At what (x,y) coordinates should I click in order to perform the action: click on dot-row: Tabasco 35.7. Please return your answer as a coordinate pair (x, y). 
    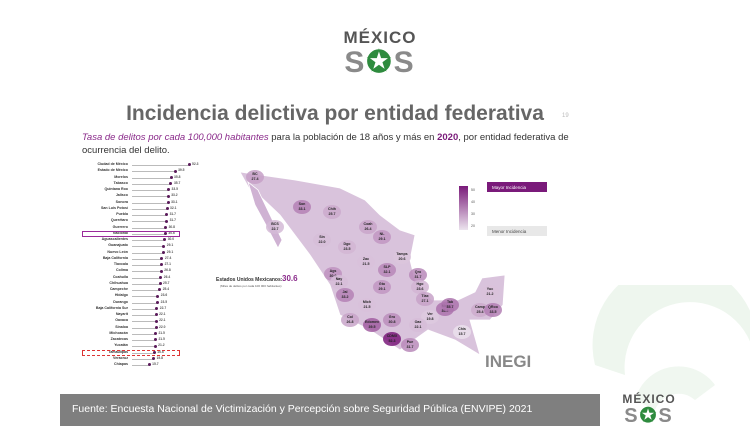
    Looking at the image, I should click on (145, 184).